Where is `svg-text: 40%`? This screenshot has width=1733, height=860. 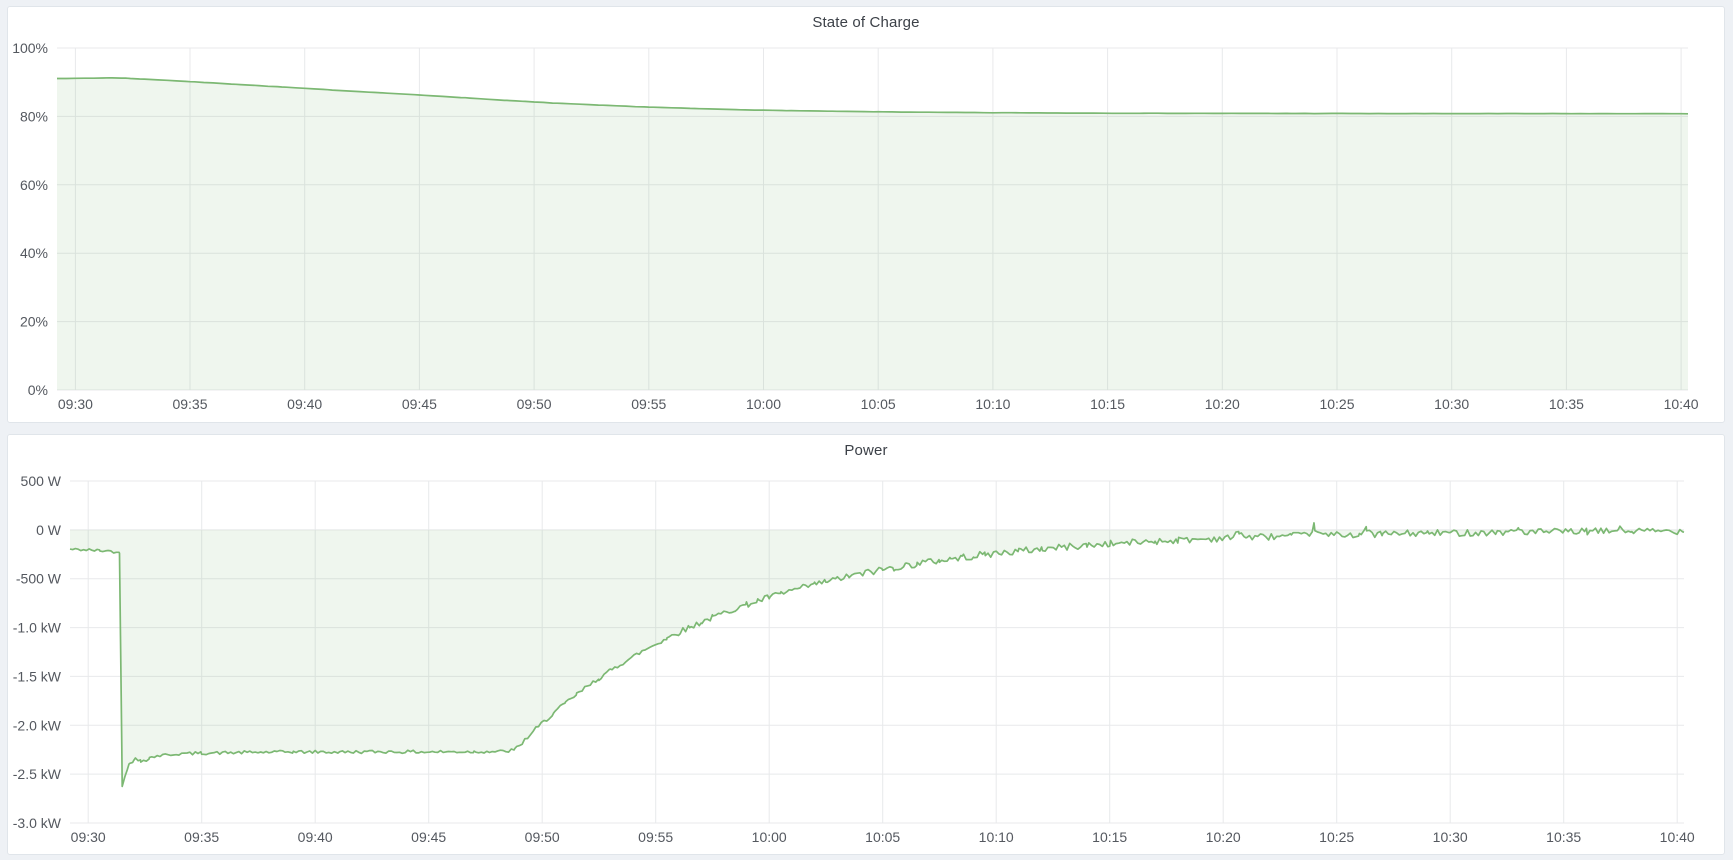
svg-text: 40% is located at coordinates (34, 253).